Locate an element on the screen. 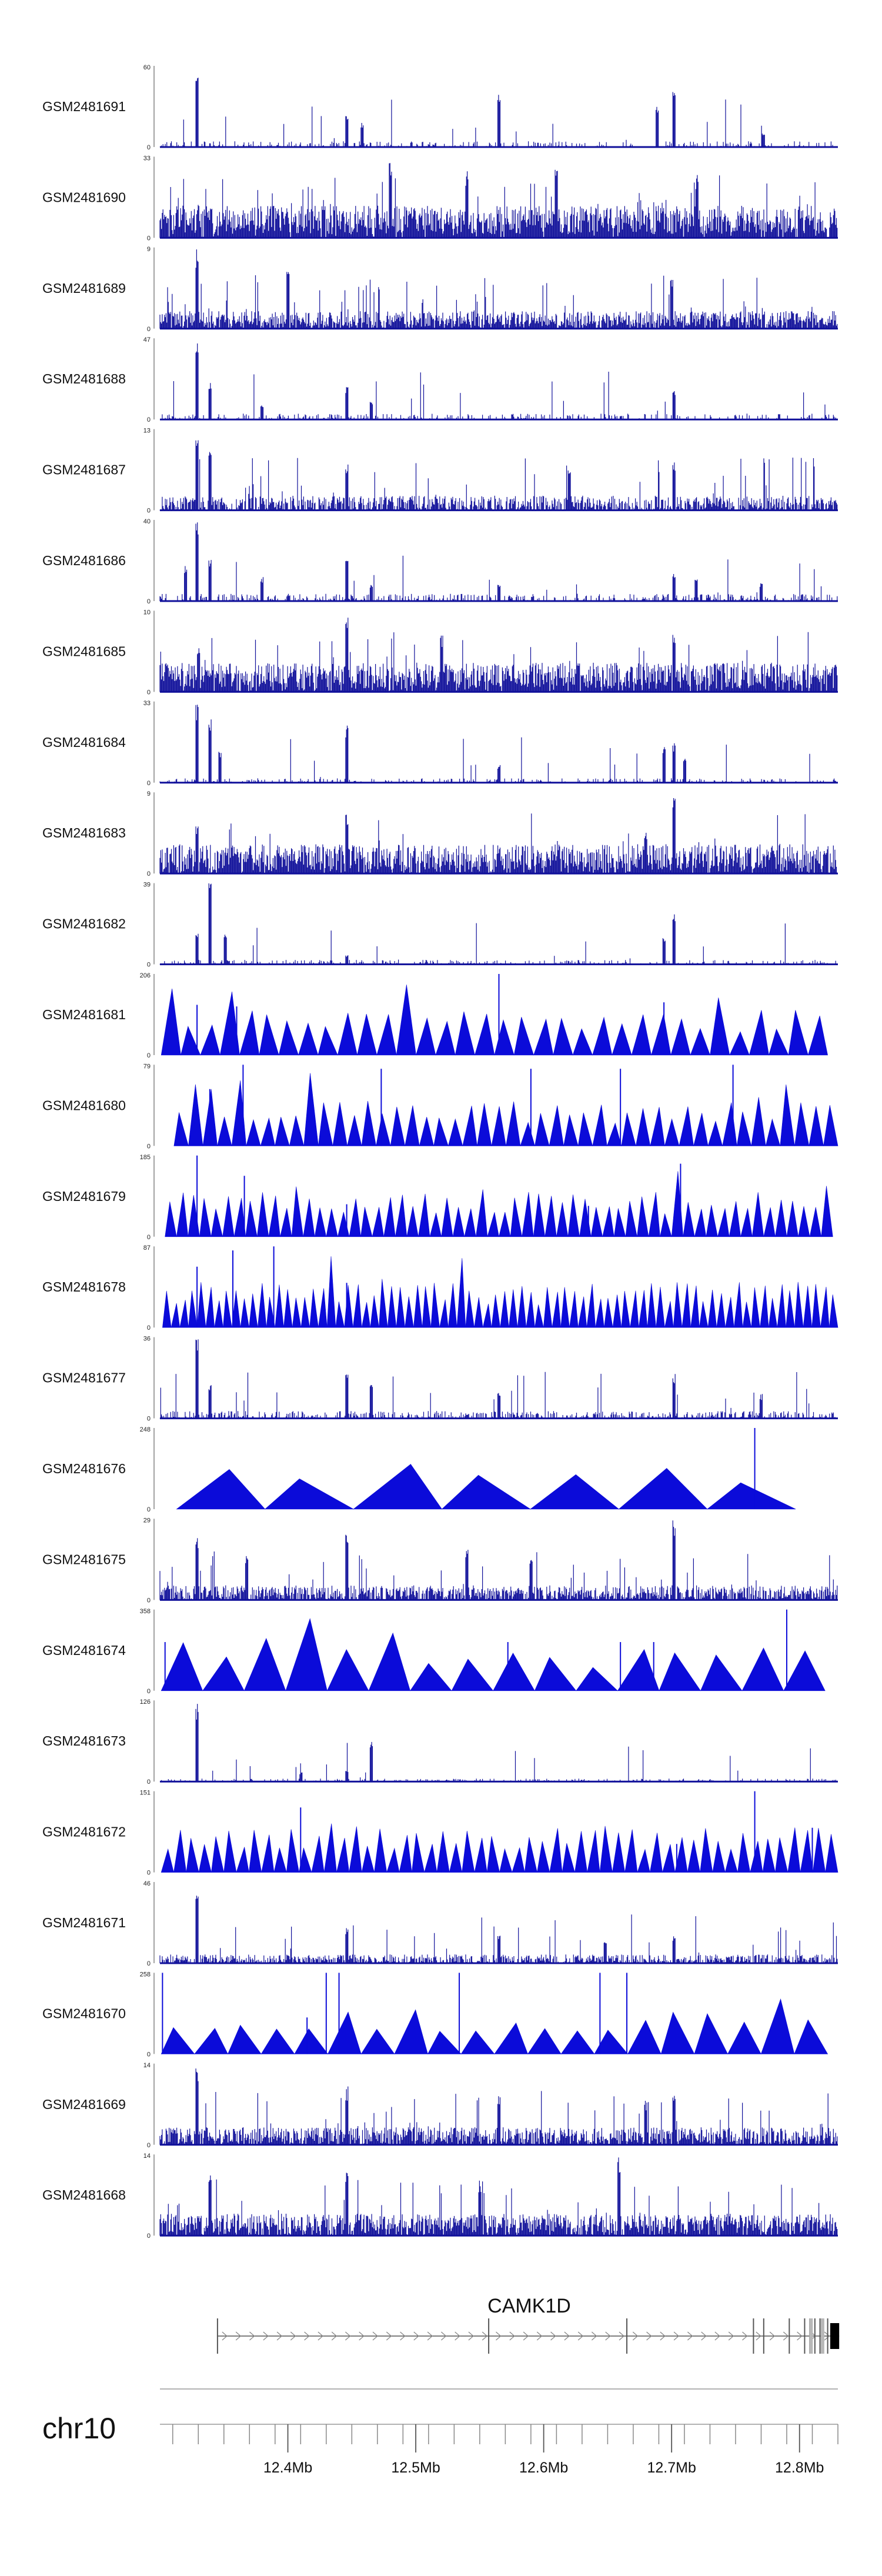 This screenshot has width=882, height=2576. coverage-signal is located at coordinates (498, 1379).